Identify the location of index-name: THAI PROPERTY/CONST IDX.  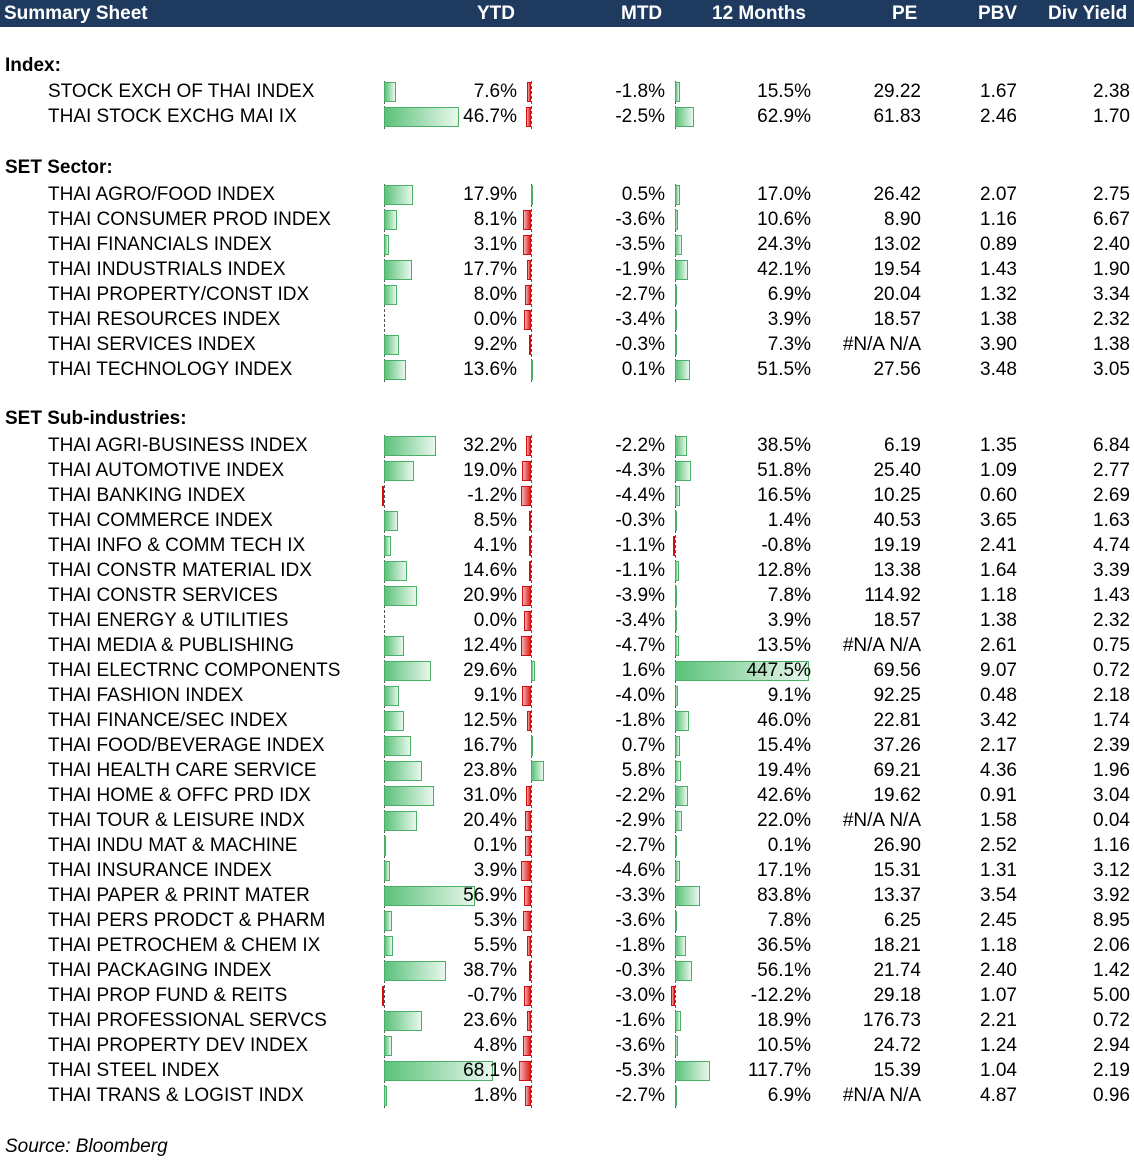
(179, 294).